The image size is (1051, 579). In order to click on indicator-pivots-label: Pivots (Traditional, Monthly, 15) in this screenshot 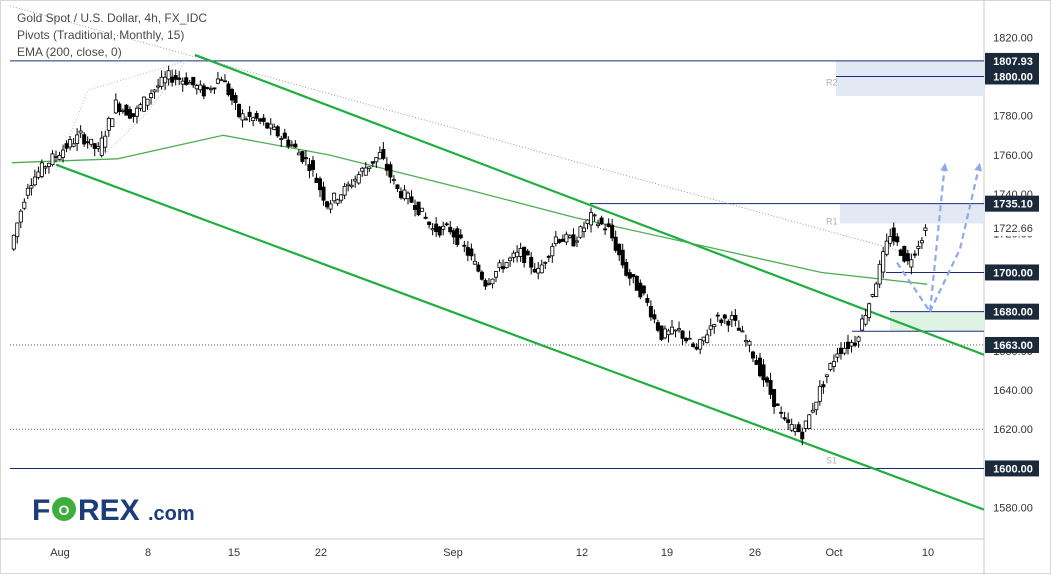, I will do `click(101, 35)`.